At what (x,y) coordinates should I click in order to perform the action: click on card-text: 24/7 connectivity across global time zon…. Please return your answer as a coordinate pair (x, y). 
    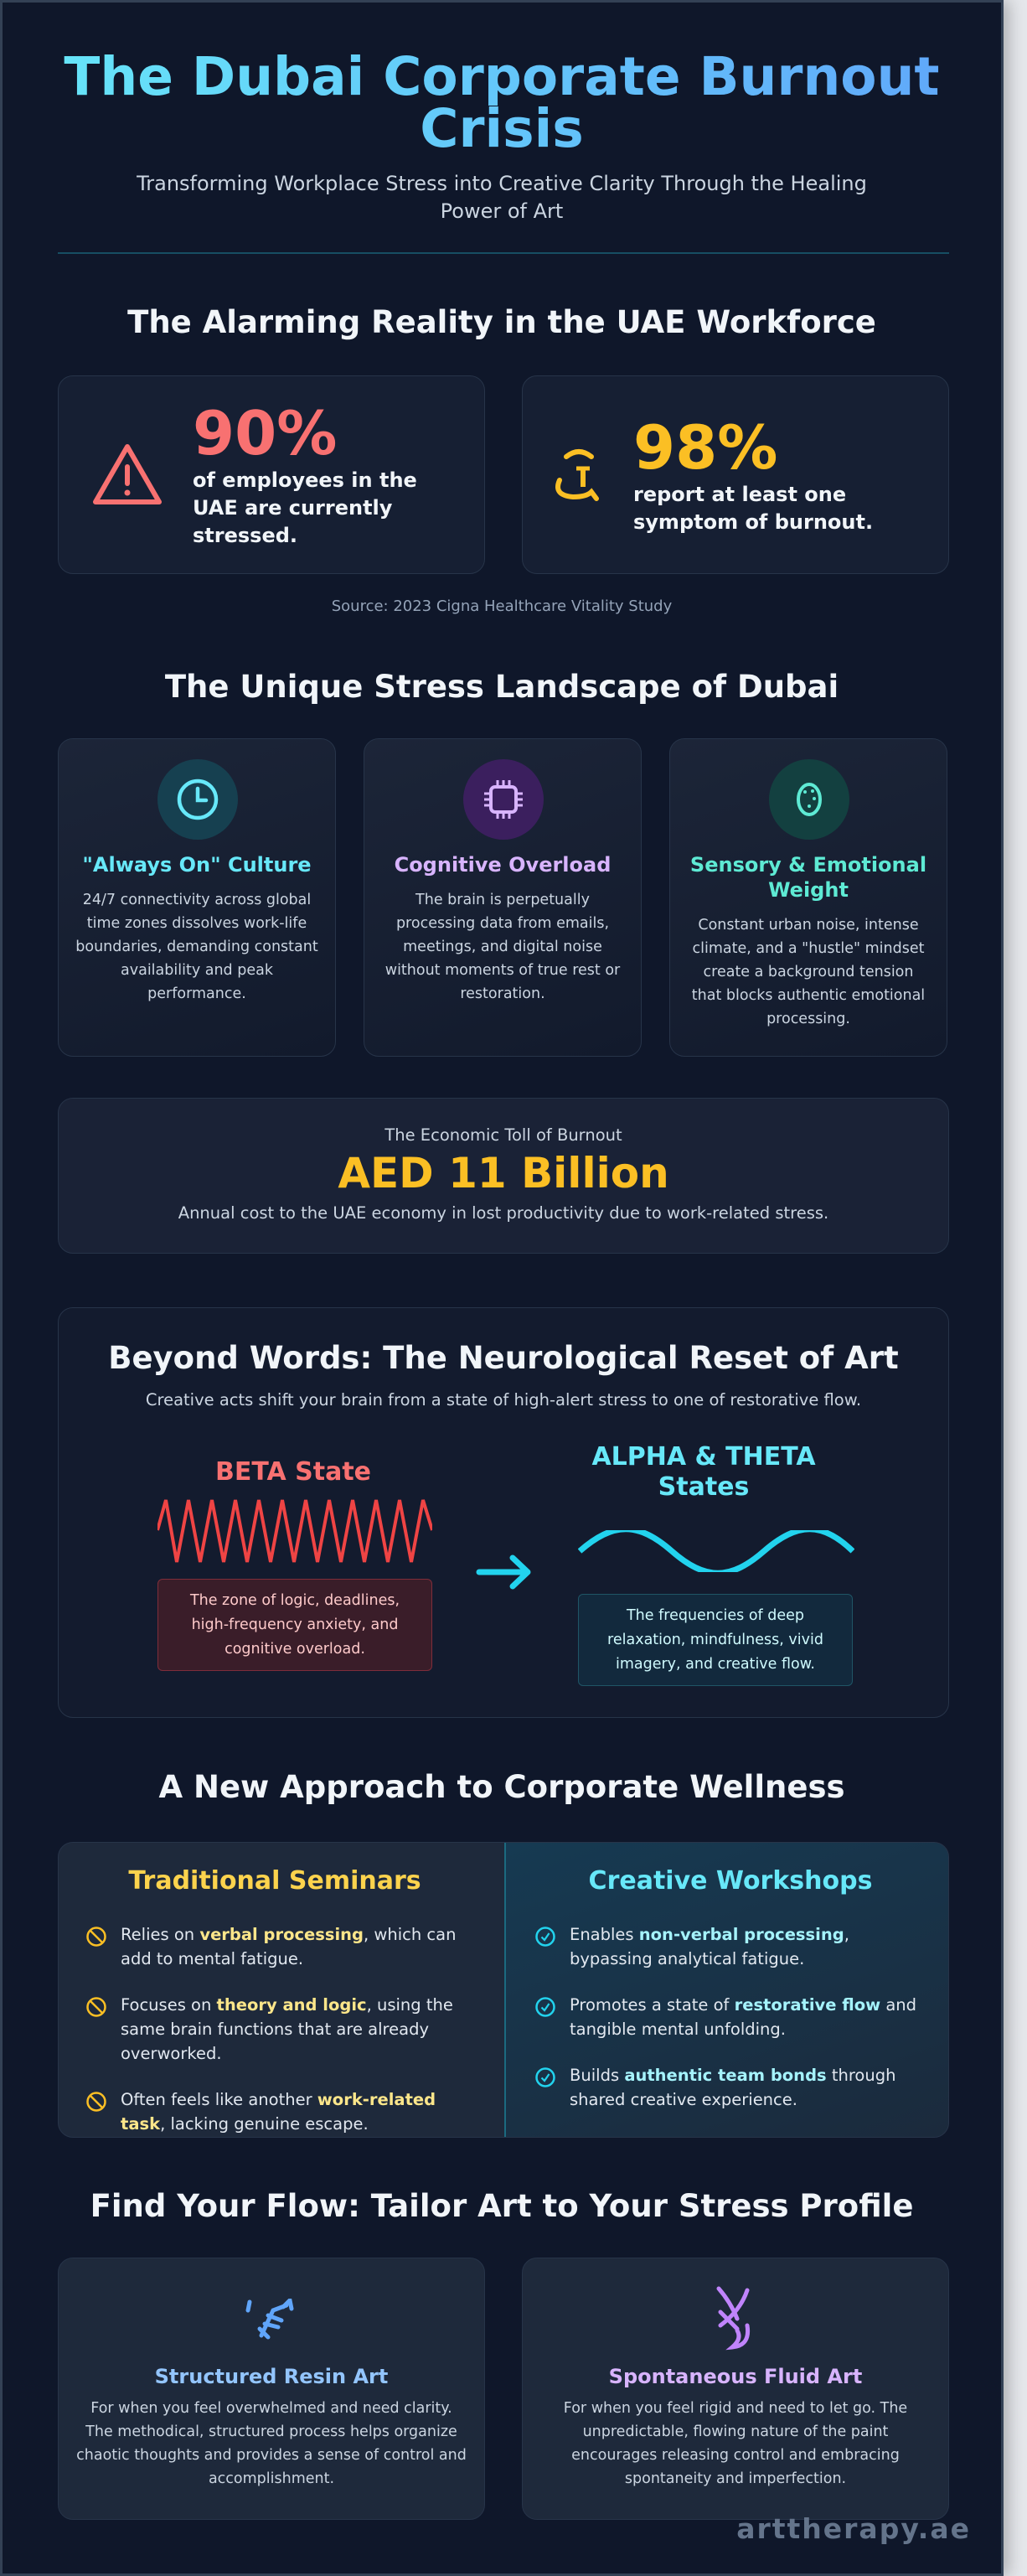
    Looking at the image, I should click on (196, 947).